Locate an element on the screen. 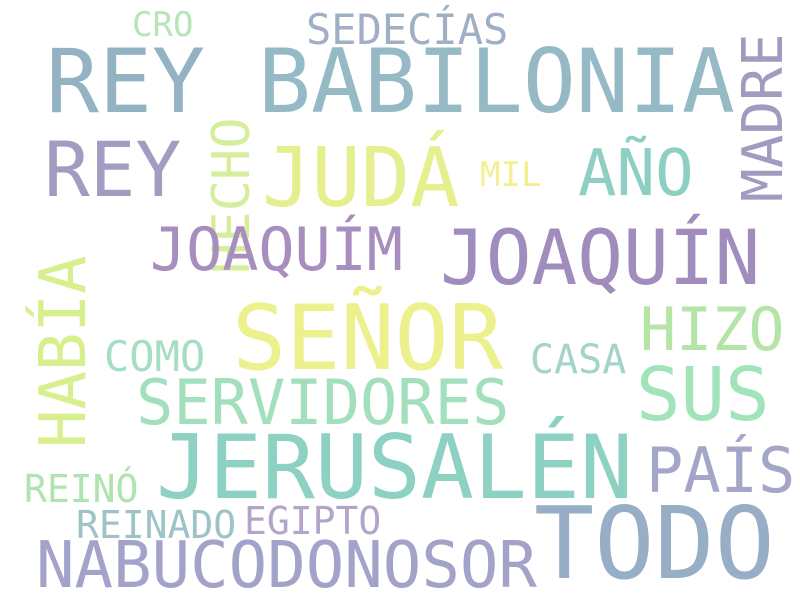 The image size is (800, 600). word-ano: AÑO is located at coordinates (636, 174).